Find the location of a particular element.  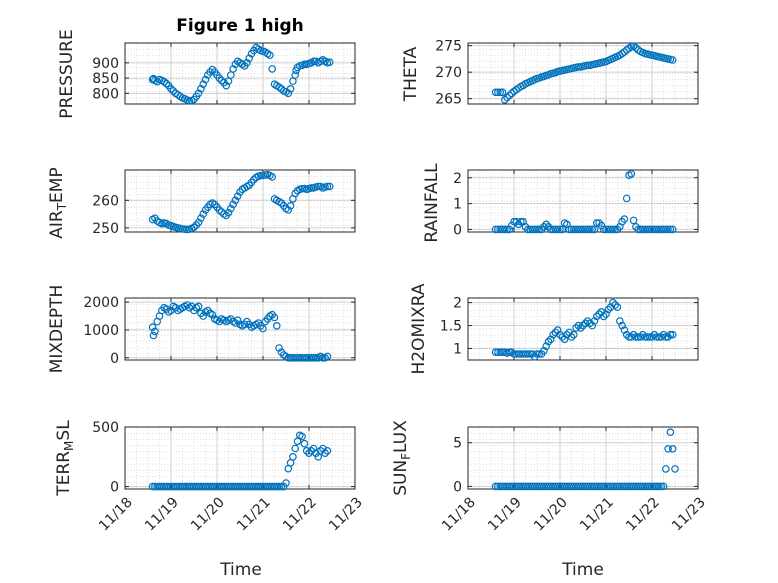

ytick-label: 1000 is located at coordinates (101, 331).